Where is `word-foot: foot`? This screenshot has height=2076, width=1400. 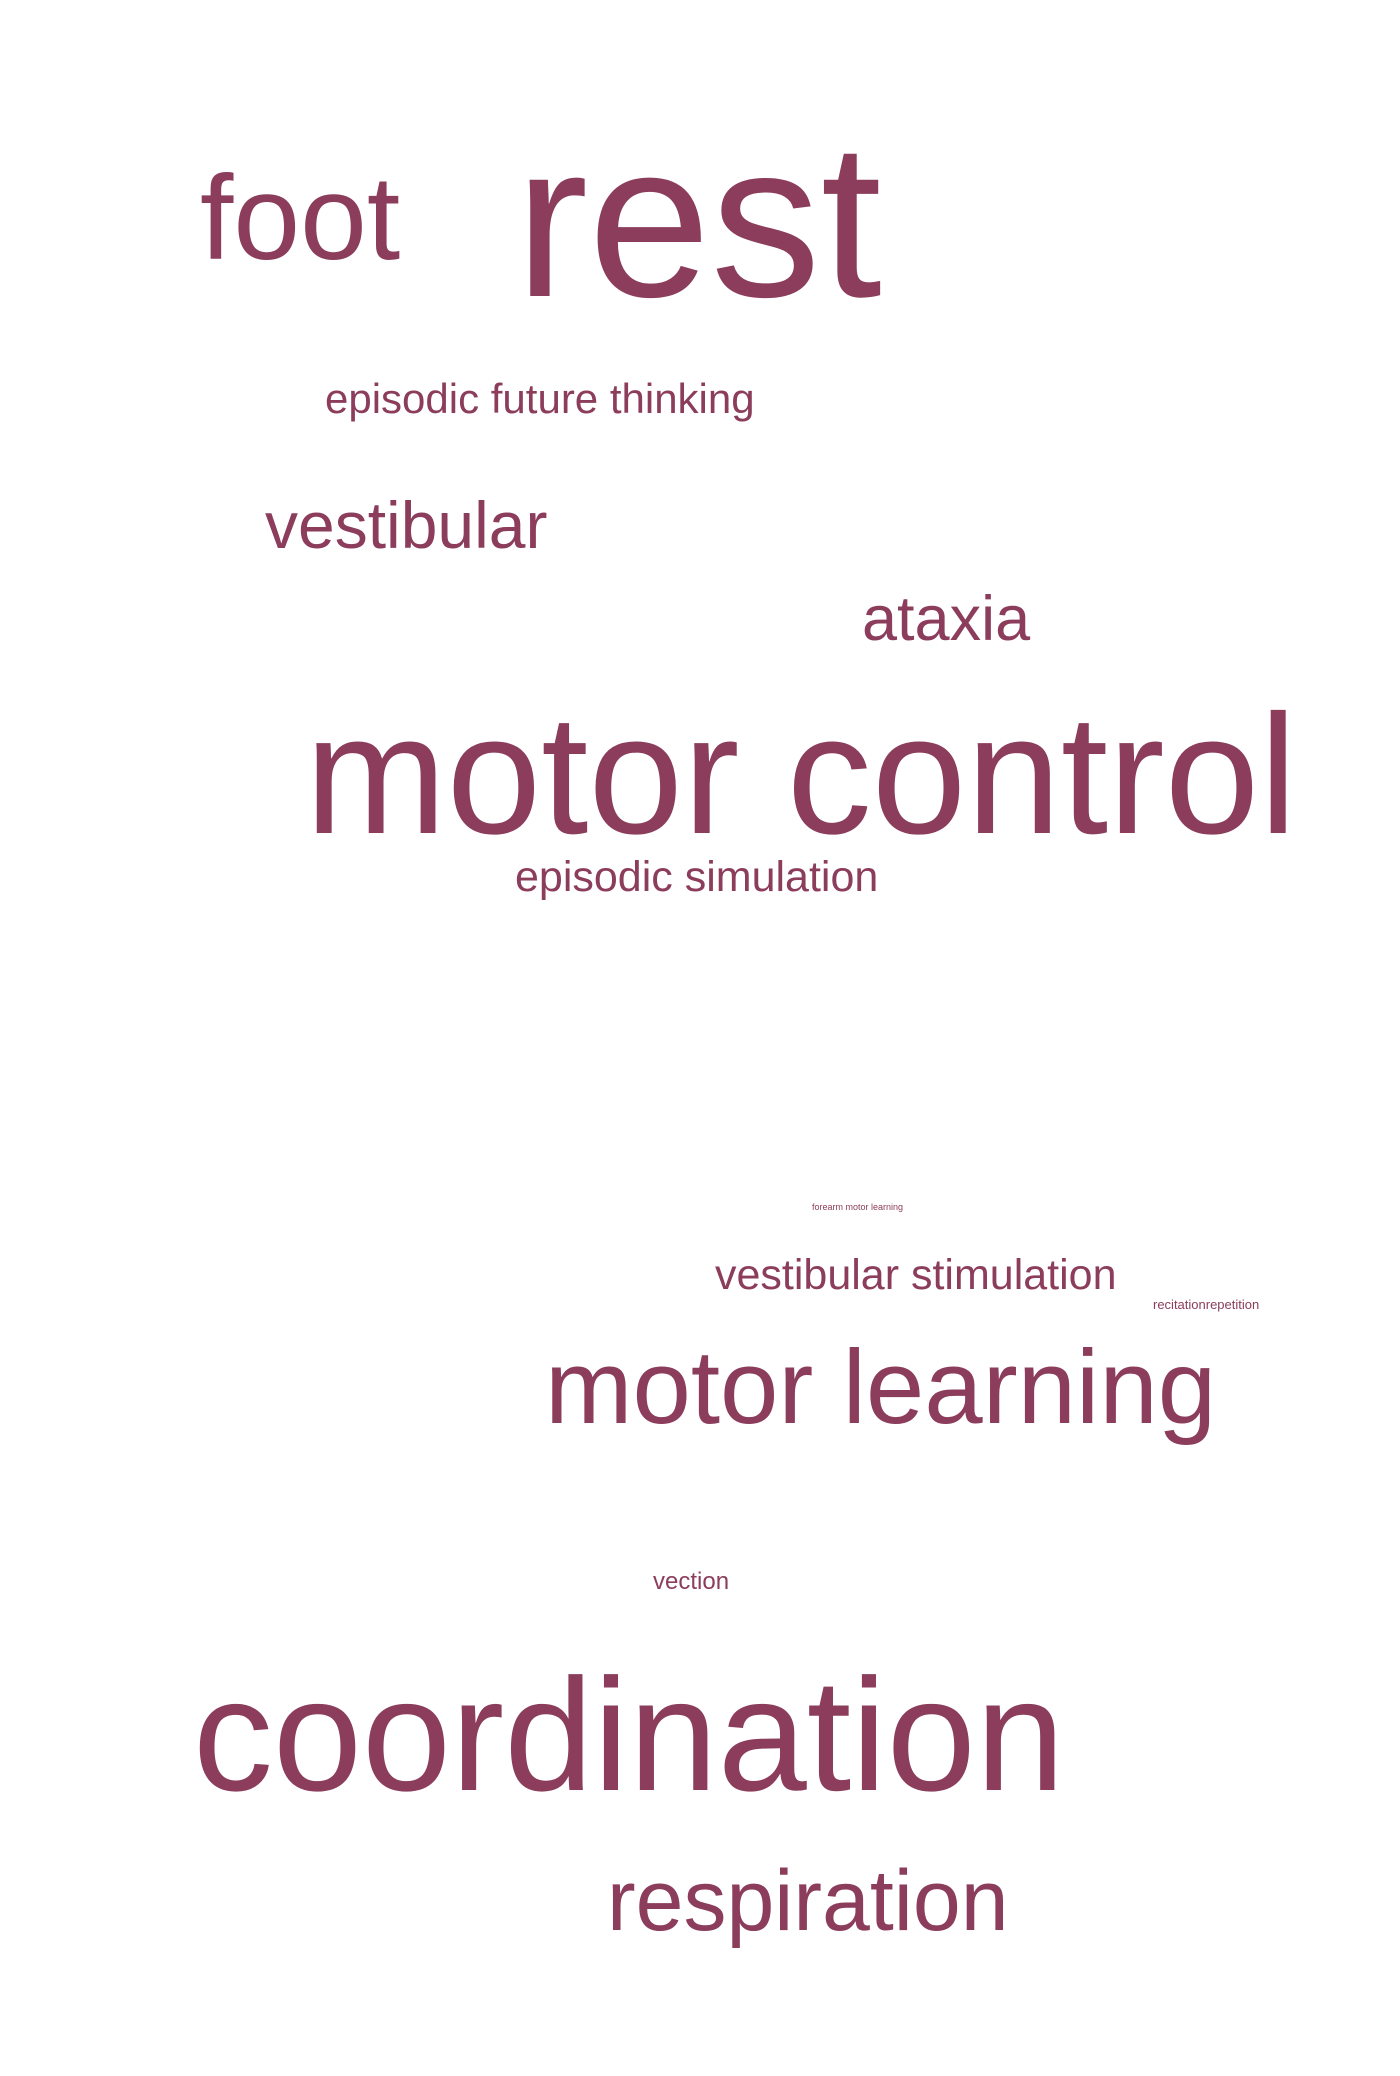 word-foot: foot is located at coordinates (300, 218).